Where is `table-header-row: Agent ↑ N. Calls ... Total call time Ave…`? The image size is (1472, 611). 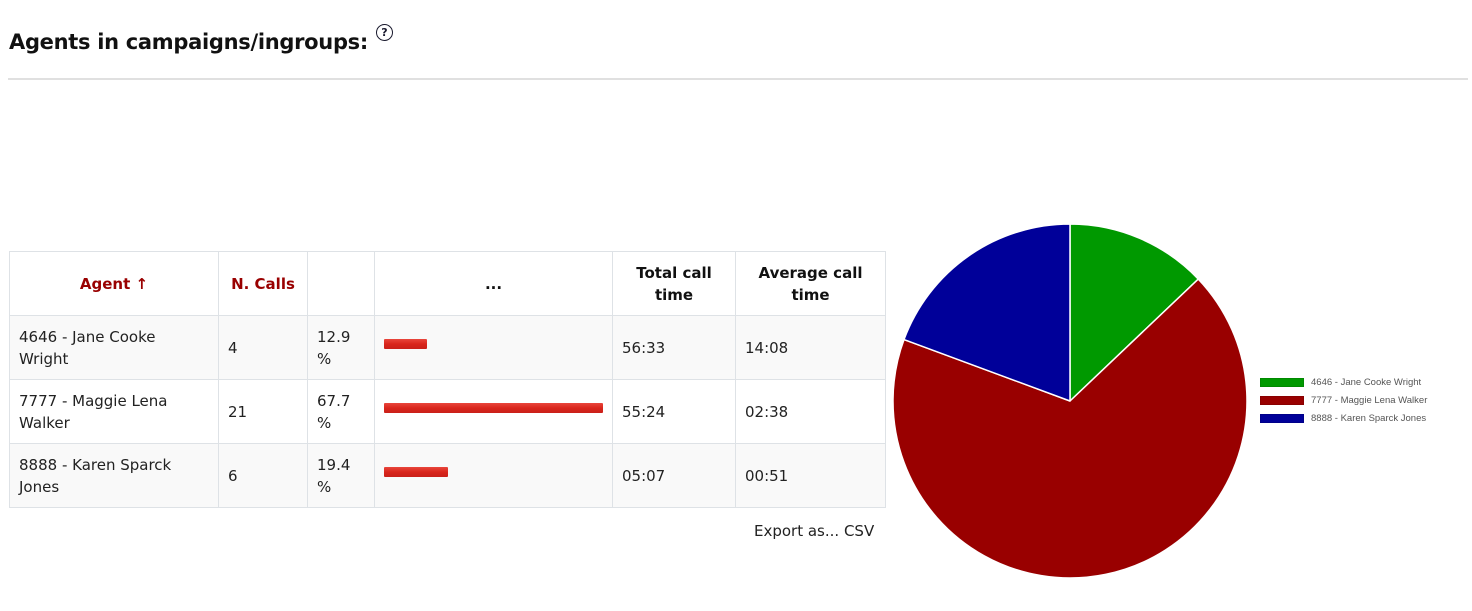 table-header-row: Agent ↑ N. Calls ... Total call time Ave… is located at coordinates (447, 283).